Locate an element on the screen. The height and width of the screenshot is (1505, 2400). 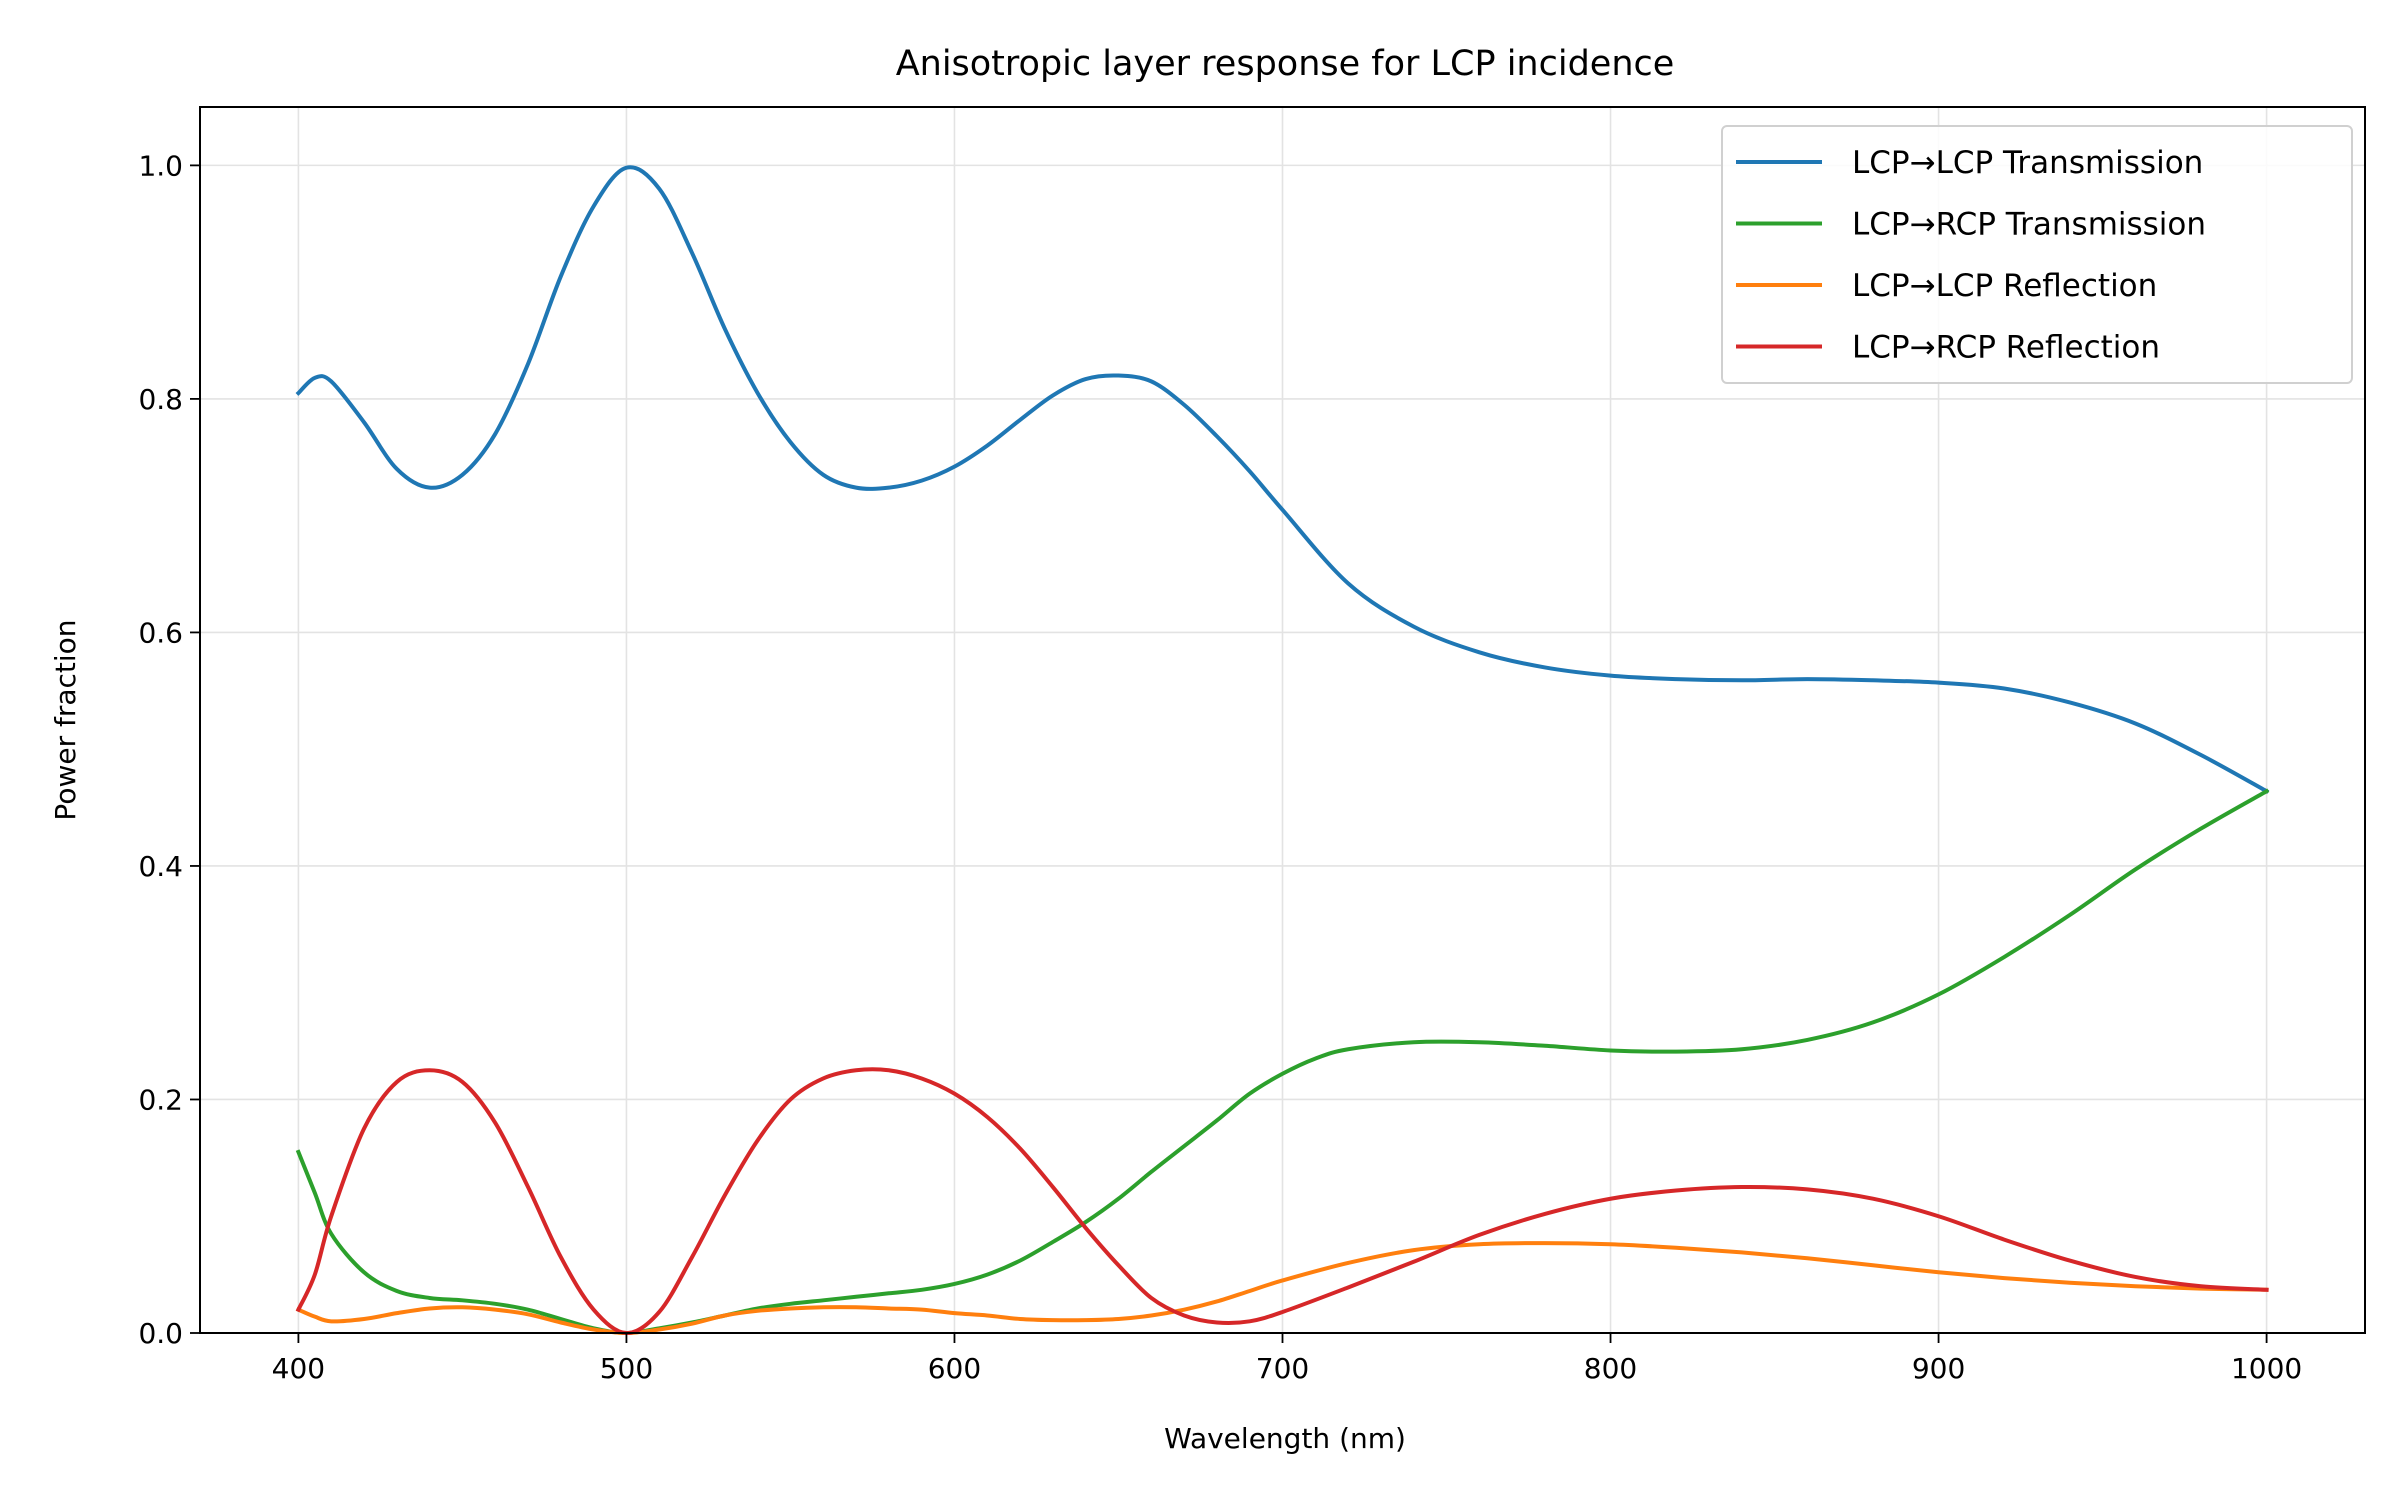
y-axis-label: Power fraction is located at coordinates (65, 719).